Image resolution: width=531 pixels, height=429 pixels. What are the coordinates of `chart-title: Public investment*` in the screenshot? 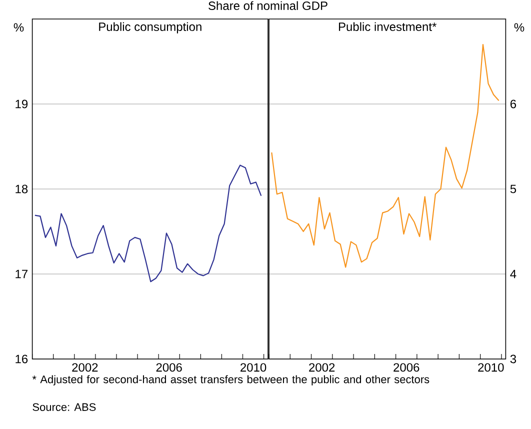 It's located at (387, 27).